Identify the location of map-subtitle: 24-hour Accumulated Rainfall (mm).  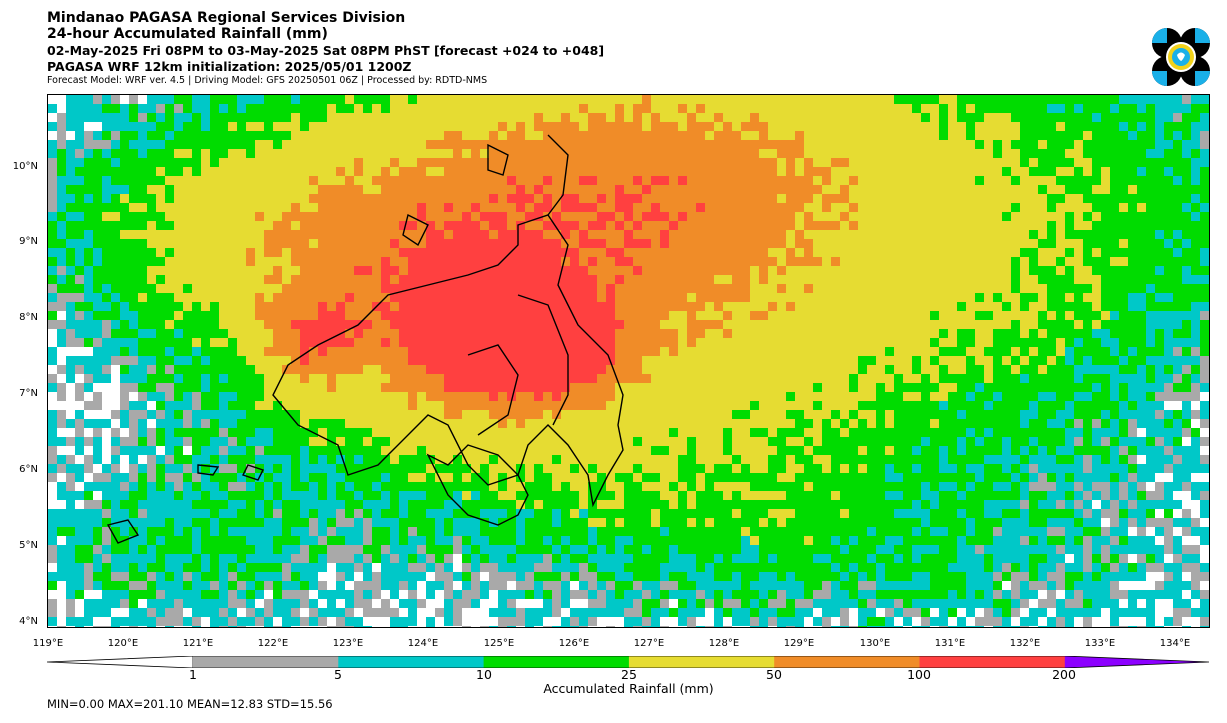
(187, 34).